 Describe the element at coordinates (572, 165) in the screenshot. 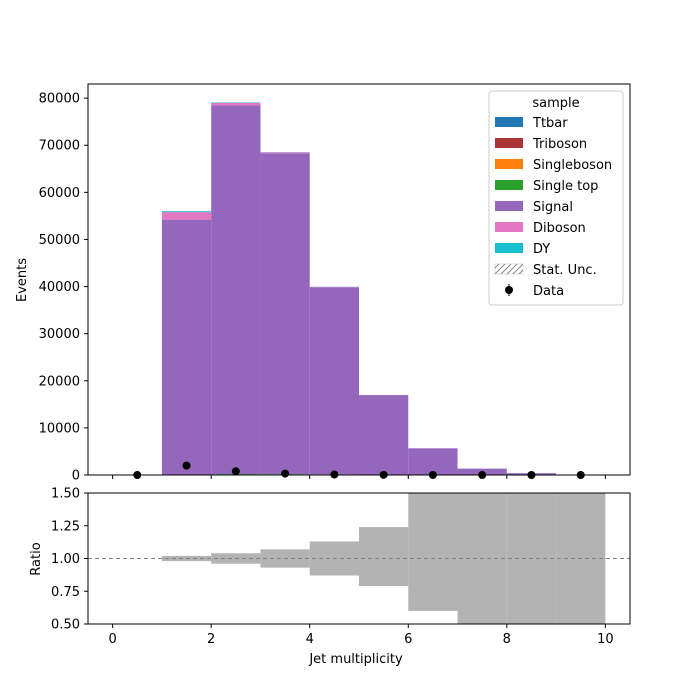

I see `legend-label-singleboson: Singleboson` at that location.